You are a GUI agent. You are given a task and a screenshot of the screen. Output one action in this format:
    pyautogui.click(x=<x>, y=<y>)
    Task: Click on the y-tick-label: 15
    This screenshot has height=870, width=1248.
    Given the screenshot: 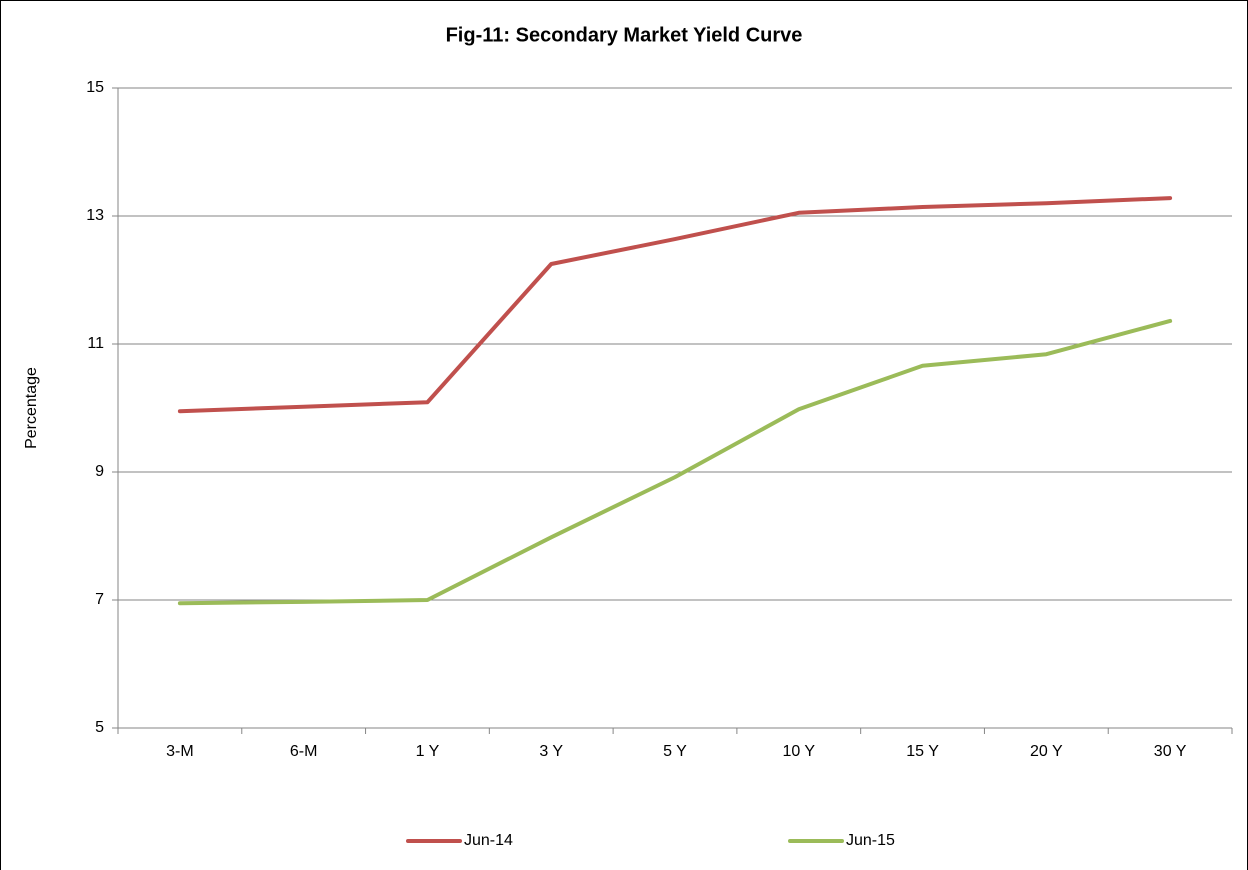 What is the action you would take?
    pyautogui.click(x=95, y=87)
    